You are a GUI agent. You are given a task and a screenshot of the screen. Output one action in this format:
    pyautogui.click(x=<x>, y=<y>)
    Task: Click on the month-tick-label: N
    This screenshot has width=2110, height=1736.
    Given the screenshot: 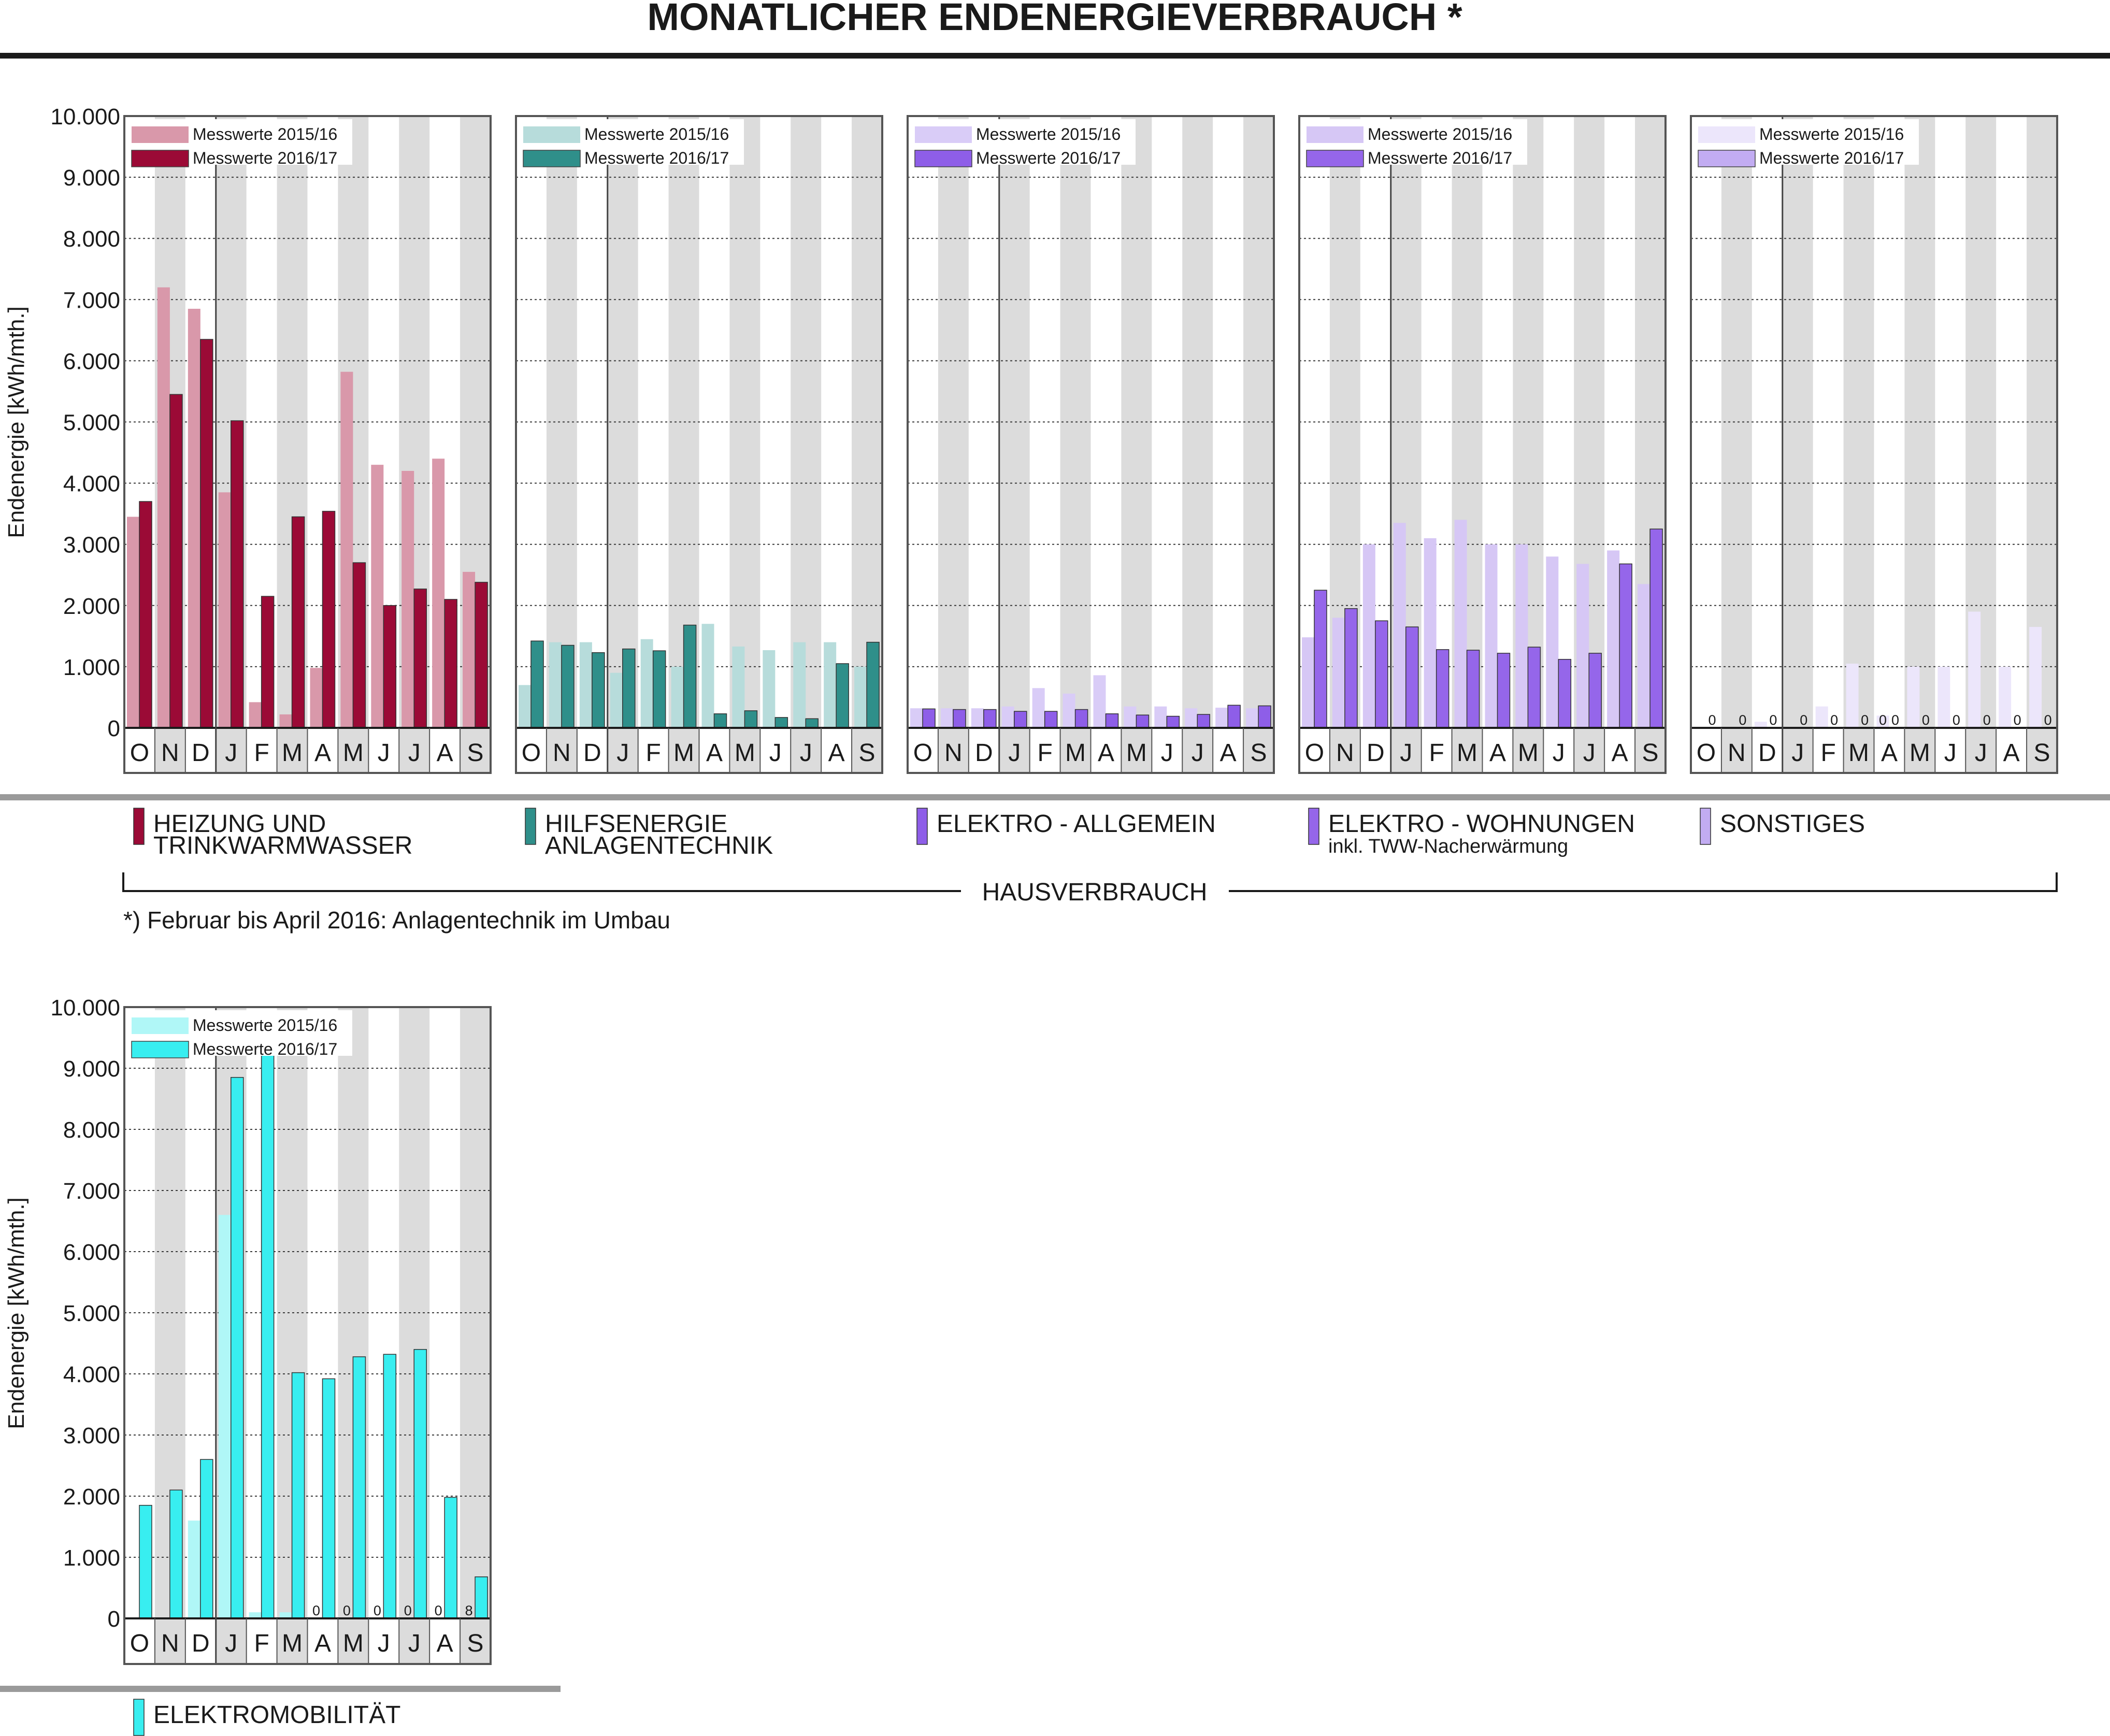 What is the action you would take?
    pyautogui.click(x=1737, y=753)
    